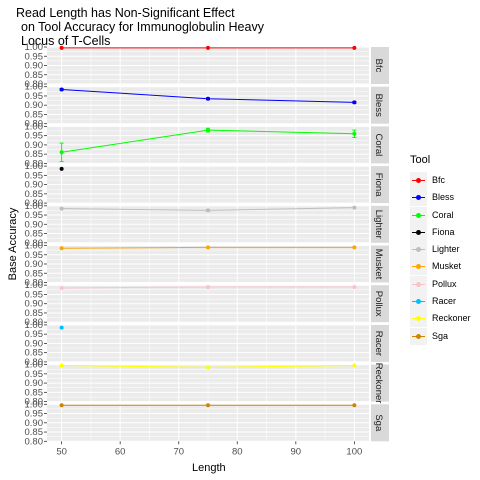  What do you see at coordinates (296, 451) in the screenshot?
I see `x-tick-label: 90` at bounding box center [296, 451].